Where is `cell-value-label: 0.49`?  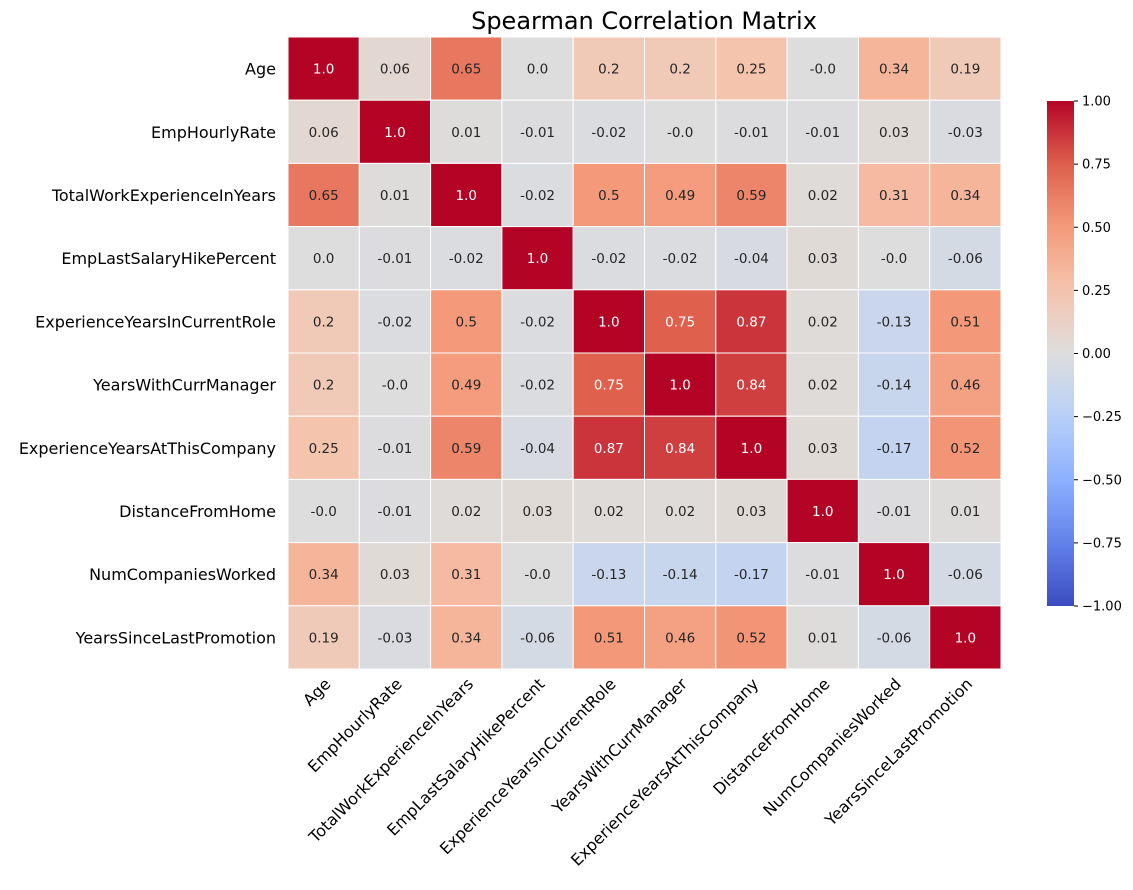
cell-value-label: 0.49 is located at coordinates (466, 386).